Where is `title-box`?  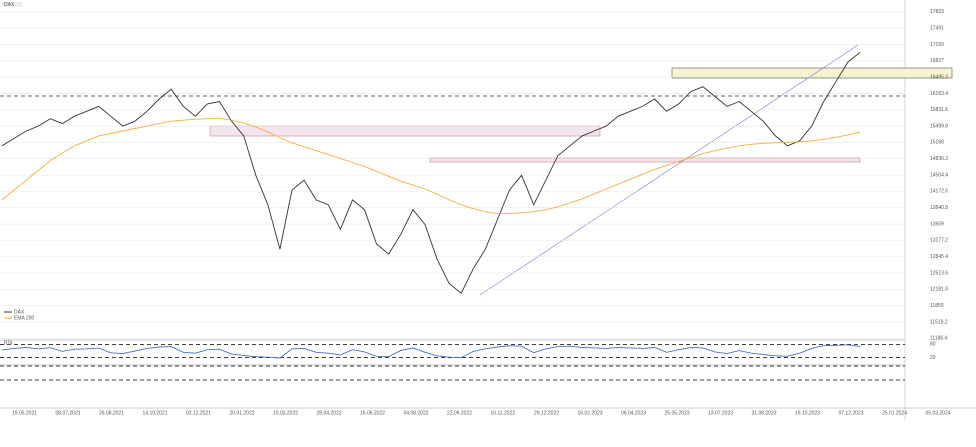 title-box is located at coordinates (12, 4).